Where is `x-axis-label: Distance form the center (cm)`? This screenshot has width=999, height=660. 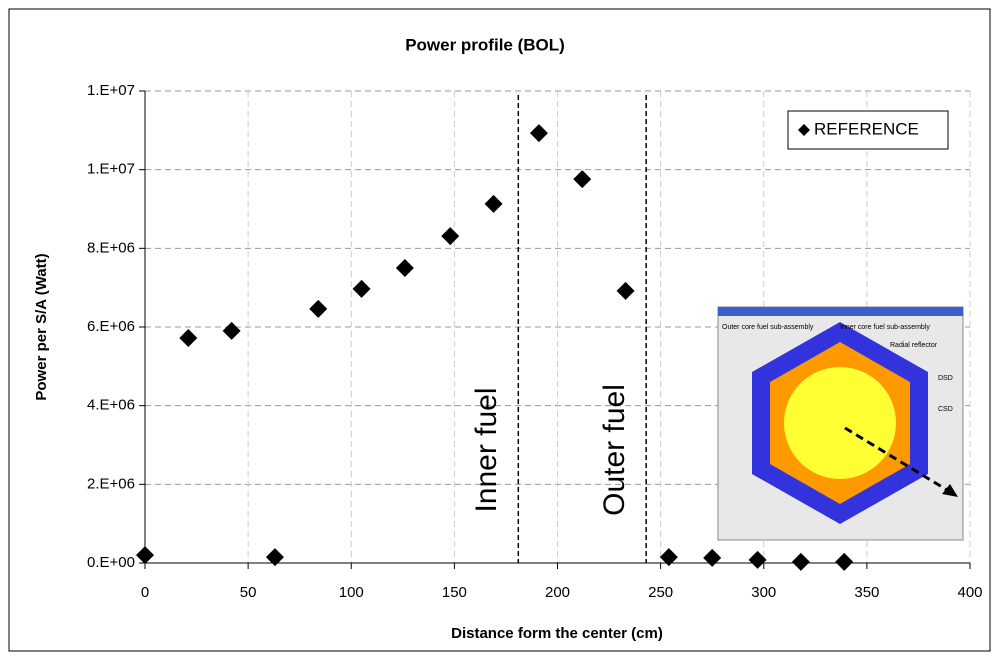 x-axis-label: Distance form the center (cm) is located at coordinates (557, 633).